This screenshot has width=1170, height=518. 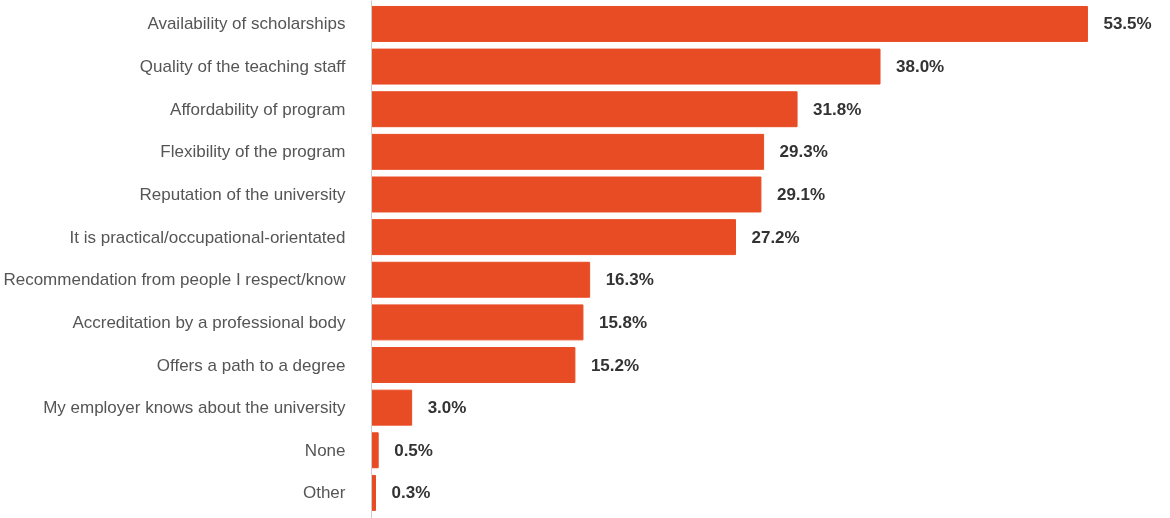 What do you see at coordinates (803, 152) in the screenshot?
I see `data-label: 29.3%` at bounding box center [803, 152].